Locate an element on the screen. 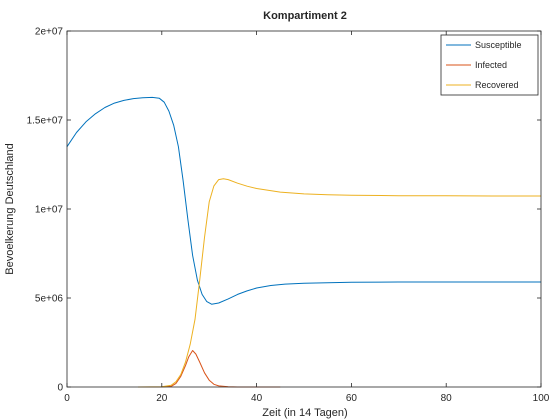 This screenshot has height=420, width=560. series-line-infected is located at coordinates (209, 369).